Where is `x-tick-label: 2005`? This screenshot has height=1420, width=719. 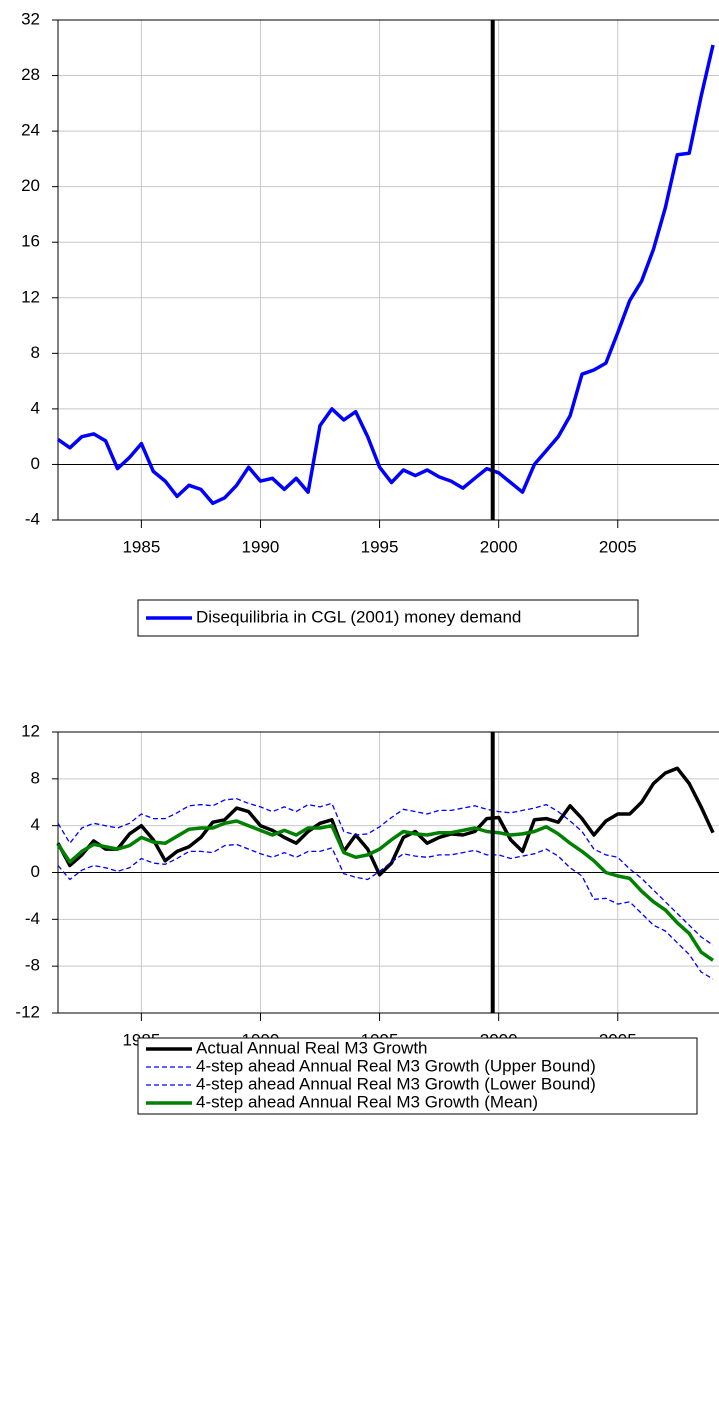
x-tick-label: 2005 is located at coordinates (618, 546).